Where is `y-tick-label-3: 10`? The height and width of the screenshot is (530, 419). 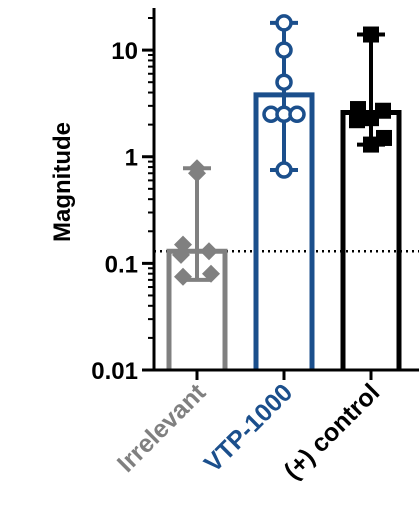
y-tick-label-3: 10 is located at coordinates (124, 51).